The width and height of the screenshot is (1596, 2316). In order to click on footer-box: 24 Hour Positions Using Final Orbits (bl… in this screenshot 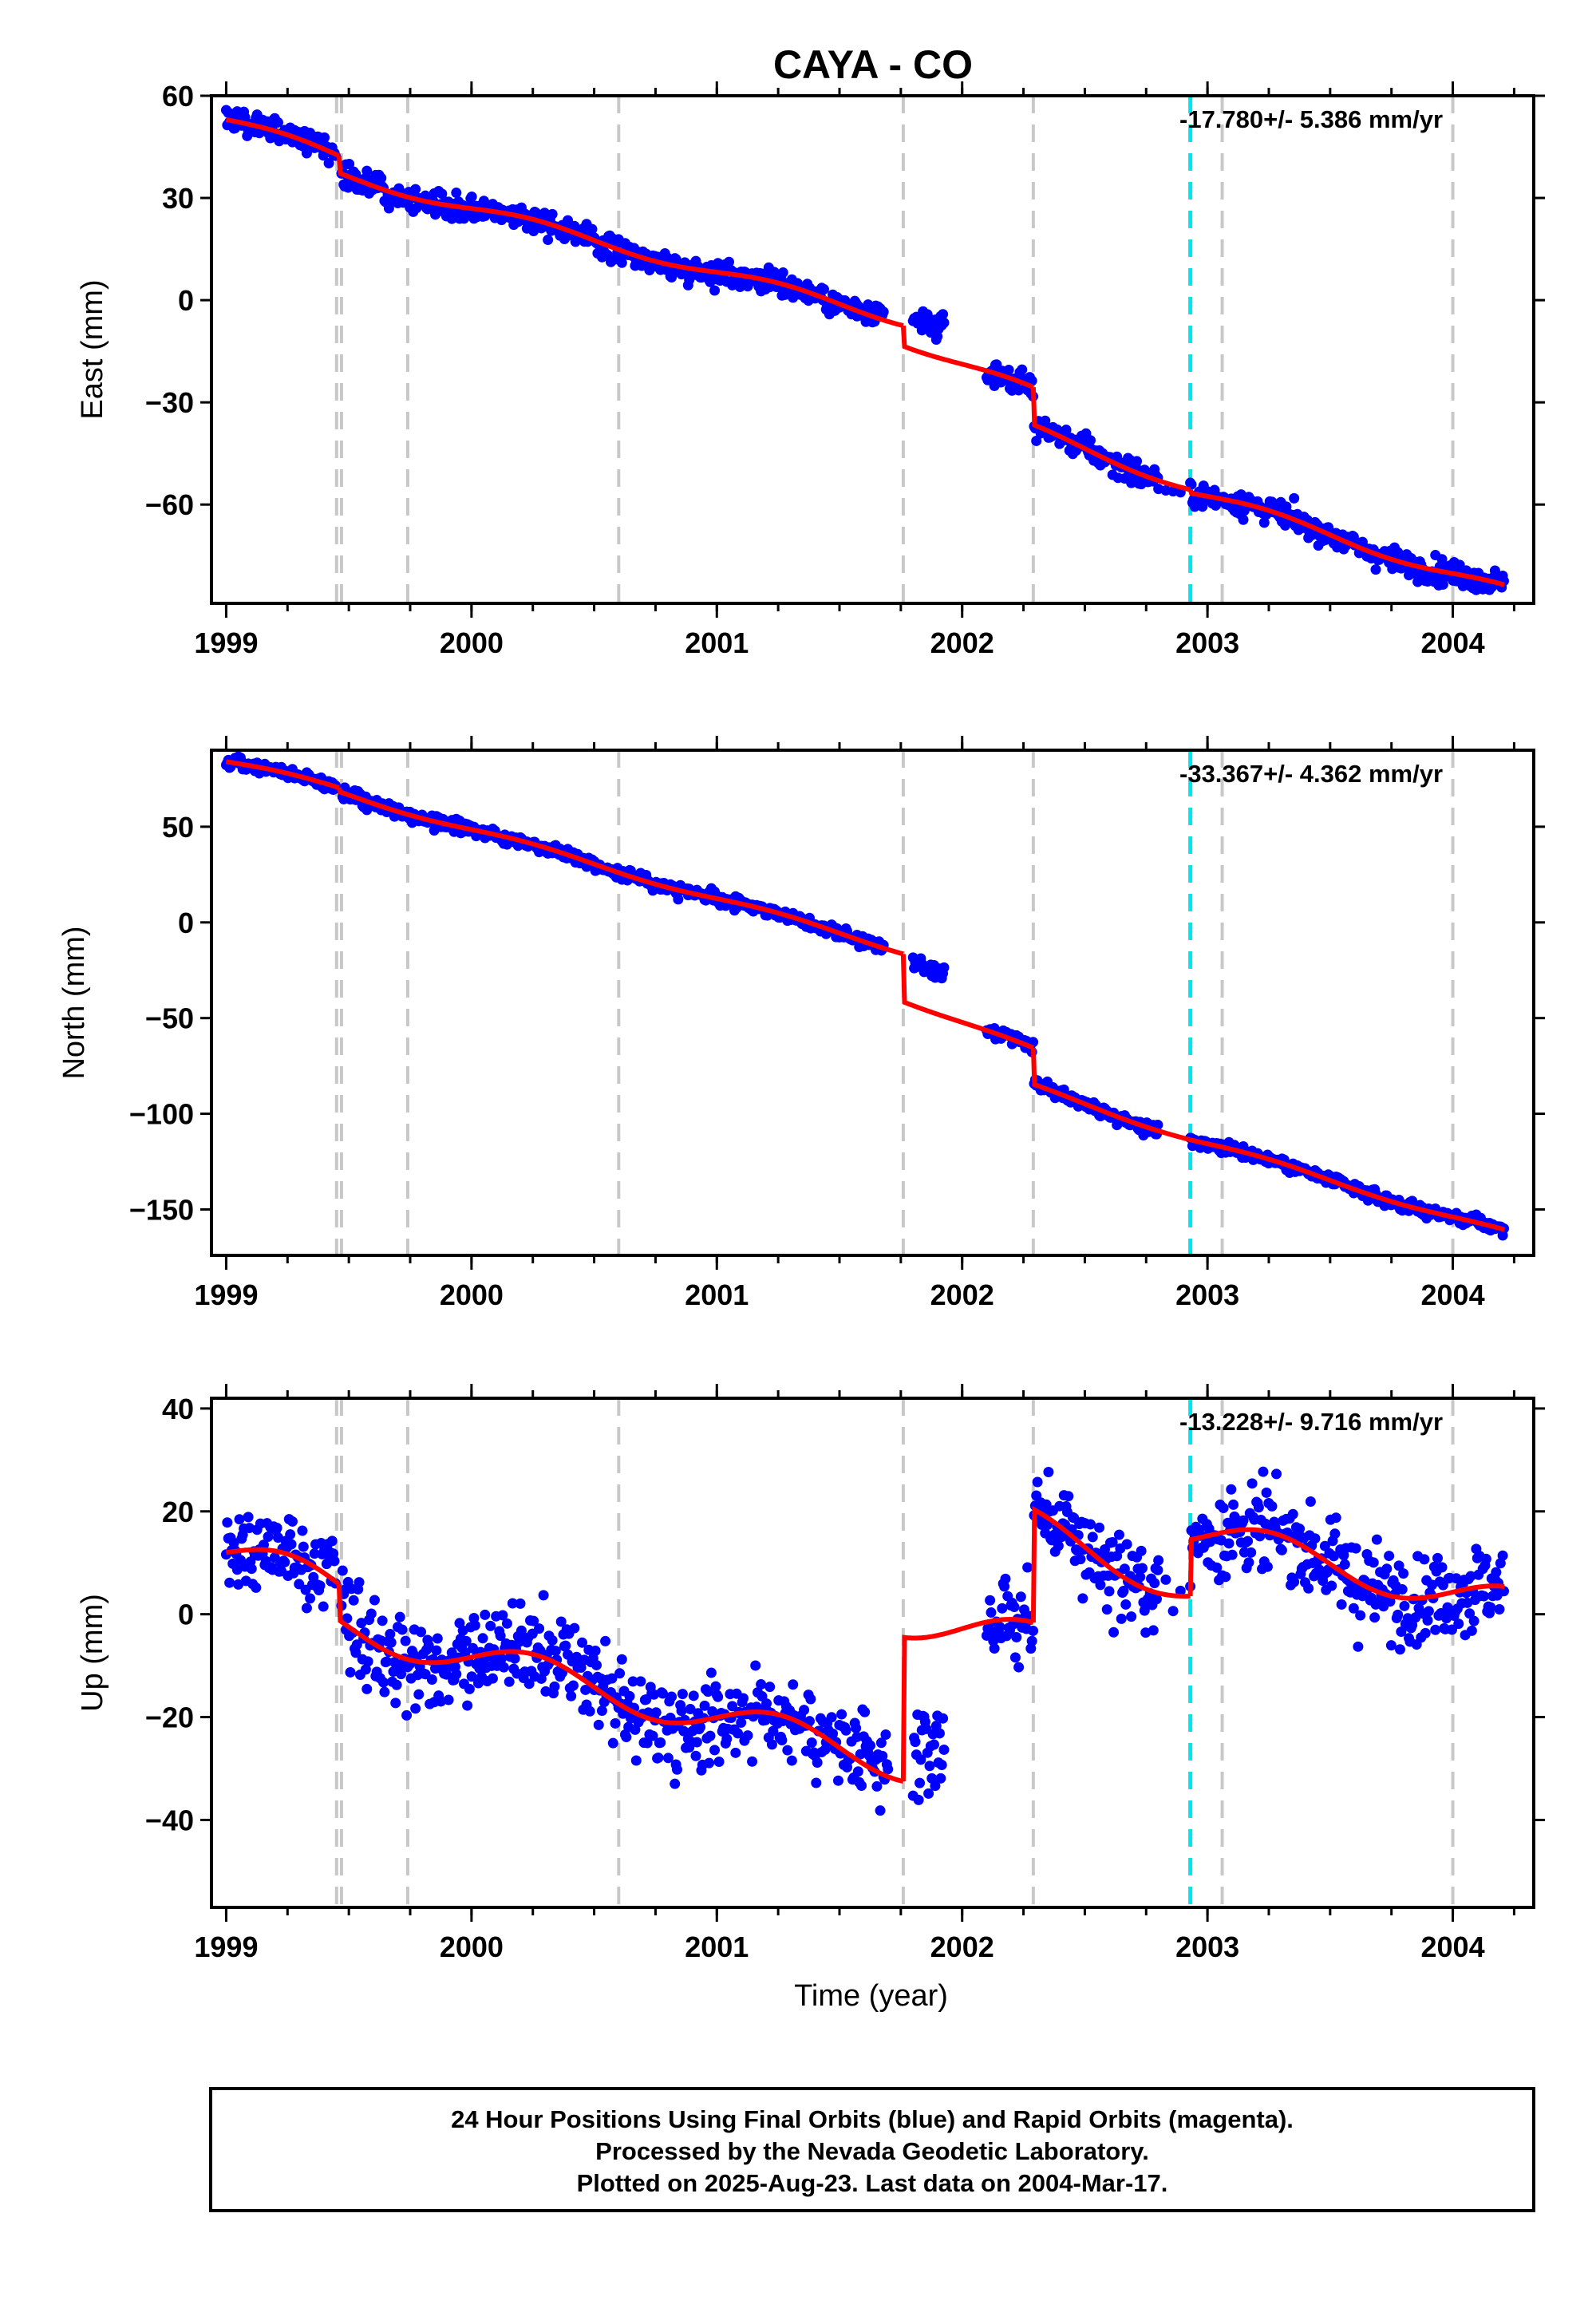, I will do `click(872, 2149)`.